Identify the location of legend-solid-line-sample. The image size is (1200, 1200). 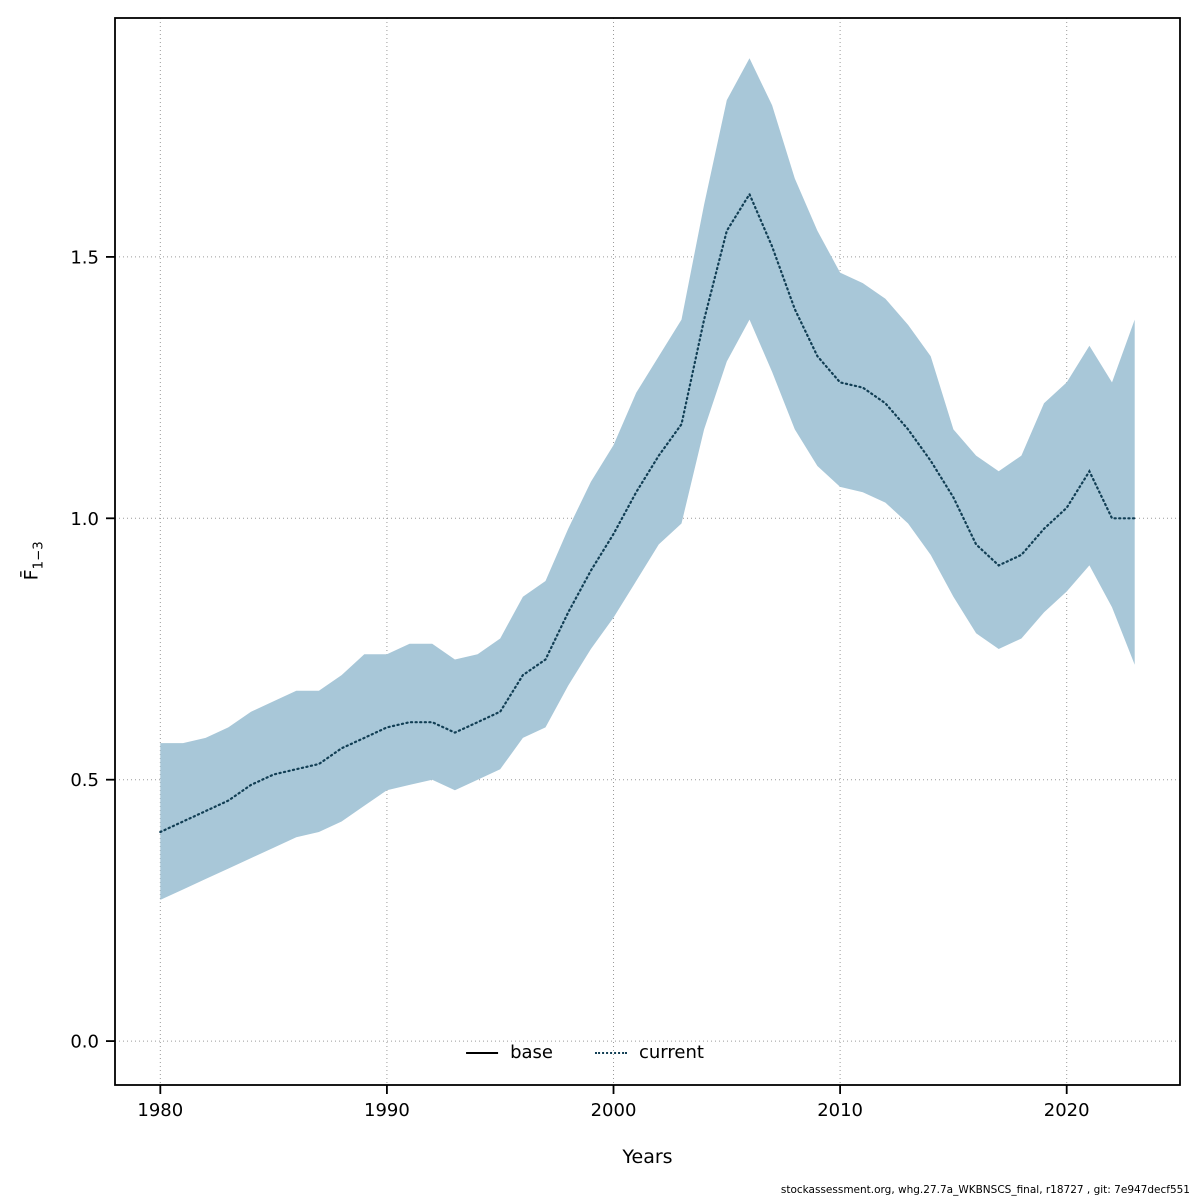
(482, 1052).